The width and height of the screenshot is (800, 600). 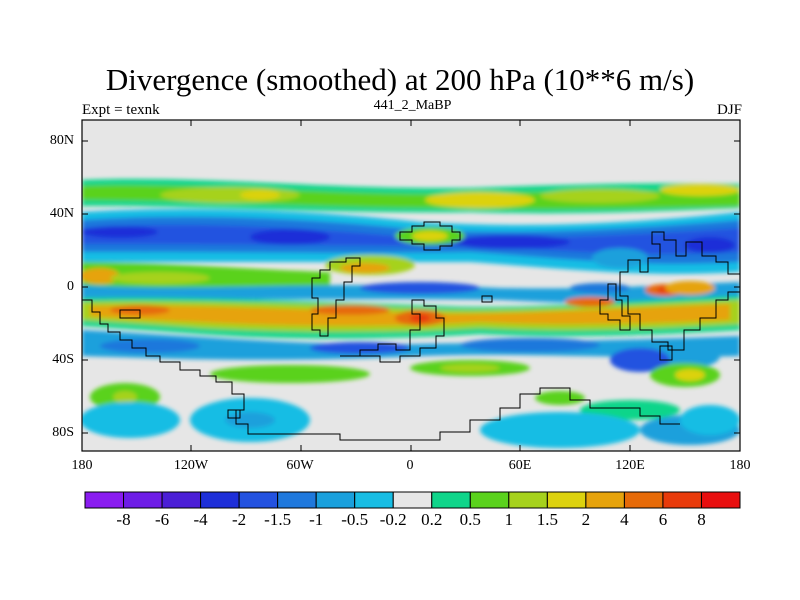 What do you see at coordinates (162, 519) in the screenshot?
I see `colorbar-label: -6` at bounding box center [162, 519].